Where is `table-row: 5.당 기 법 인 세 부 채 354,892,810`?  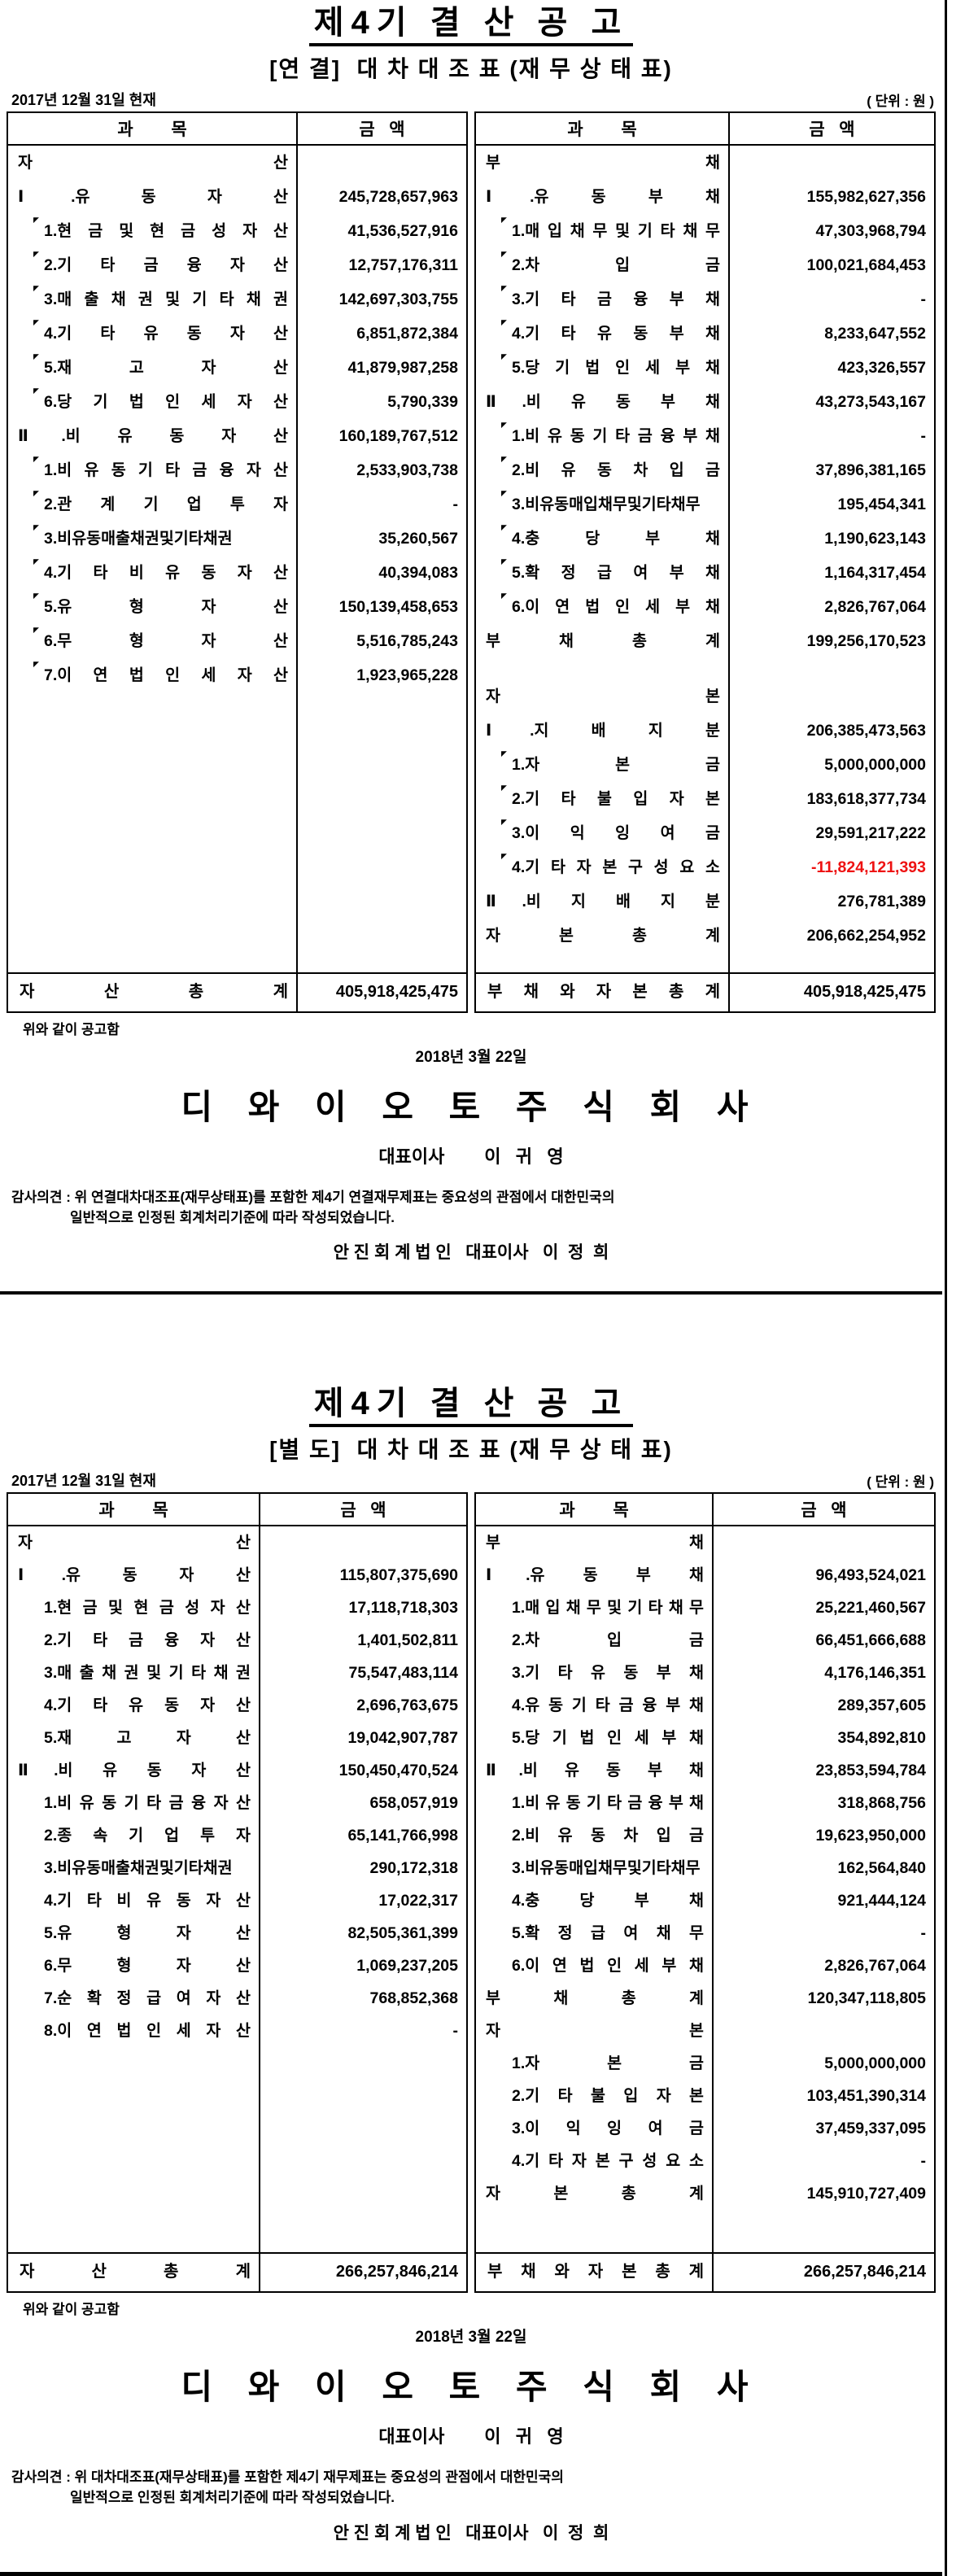 table-row: 5.당 기 법 인 세 부 채 354,892,810 is located at coordinates (705, 1738).